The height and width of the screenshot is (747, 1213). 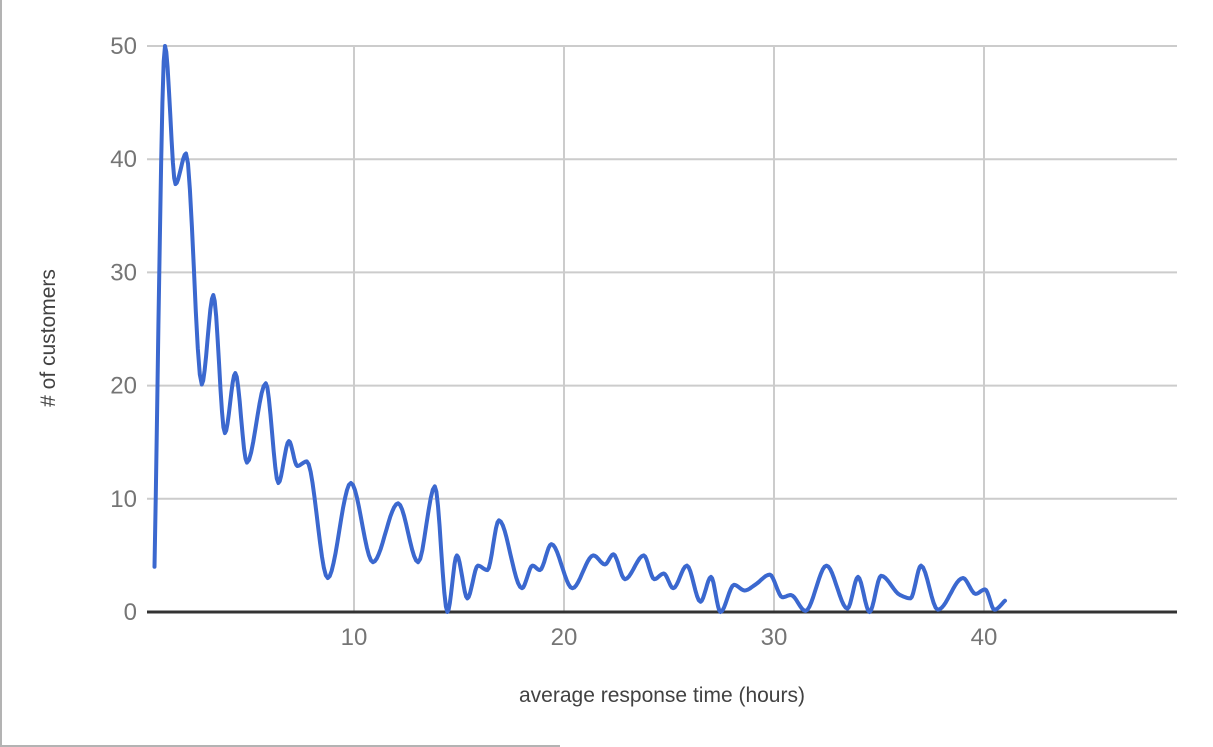 What do you see at coordinates (662, 695) in the screenshot?
I see `x-axis-title: average response time (hours)` at bounding box center [662, 695].